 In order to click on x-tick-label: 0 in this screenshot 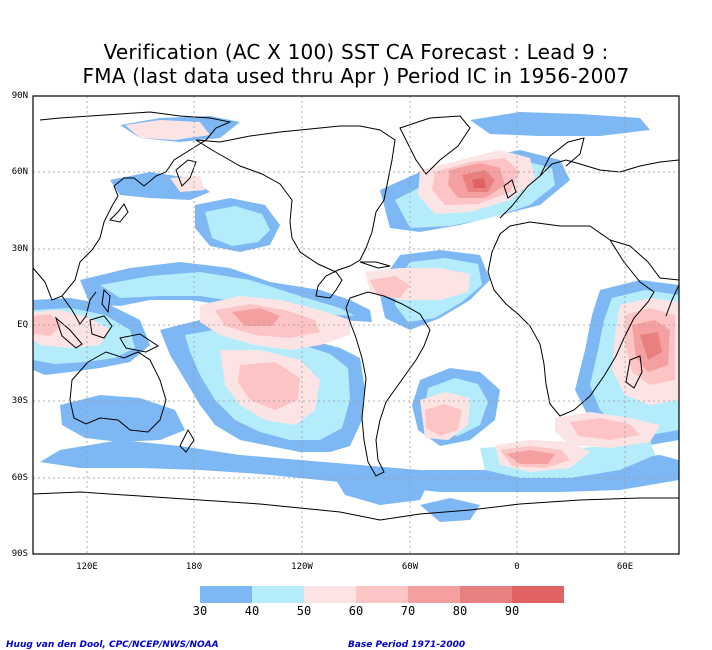, I will do `click(517, 567)`.